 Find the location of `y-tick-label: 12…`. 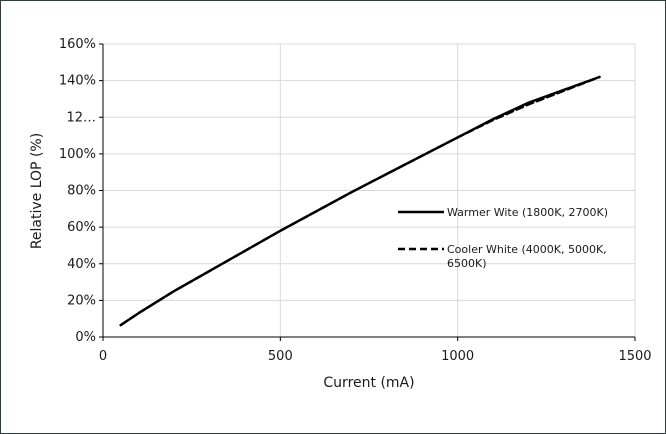

y-tick-label: 12… is located at coordinates (81, 117).